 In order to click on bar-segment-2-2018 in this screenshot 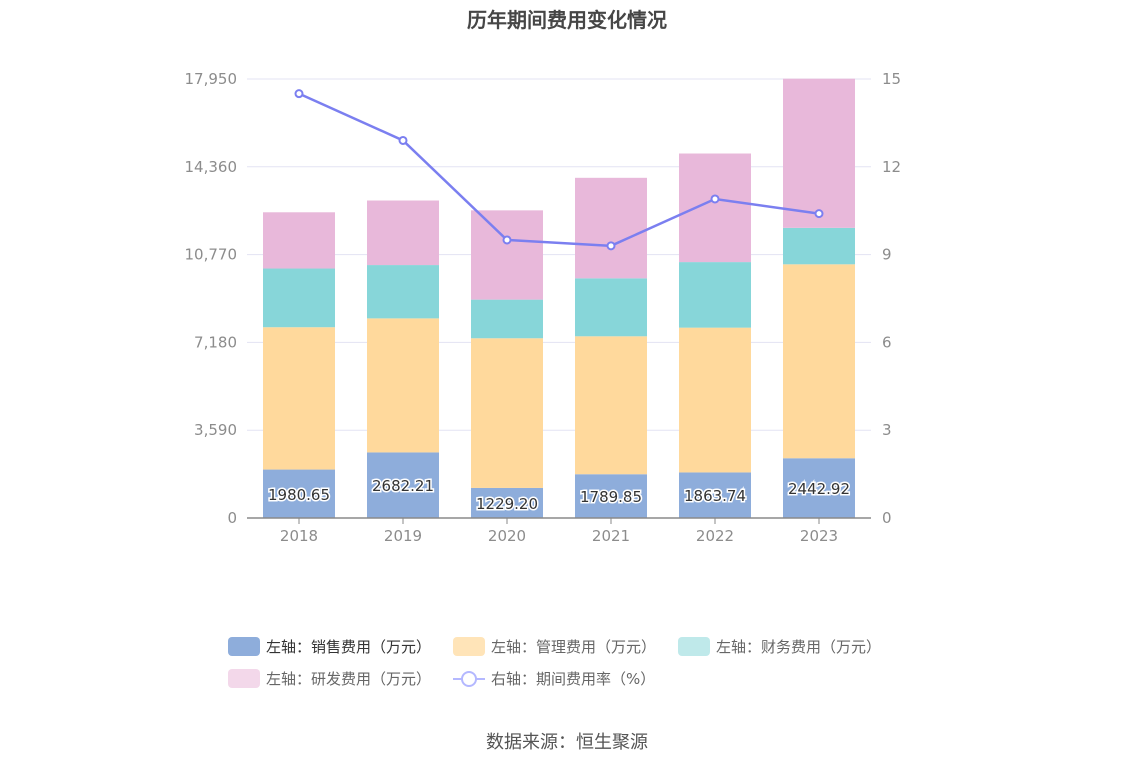, I will do `click(299, 298)`.